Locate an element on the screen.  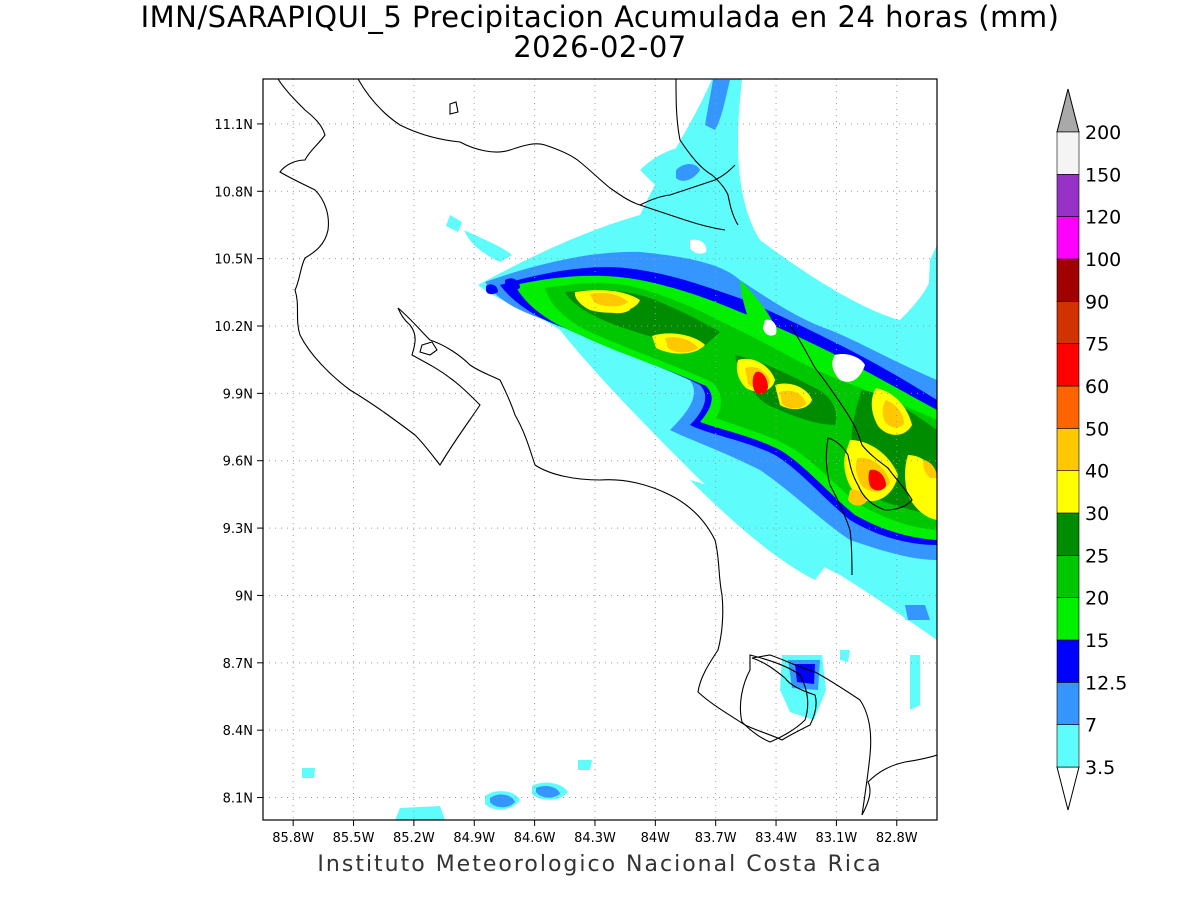
colorbar-level-label: 50 is located at coordinates (1097, 429).